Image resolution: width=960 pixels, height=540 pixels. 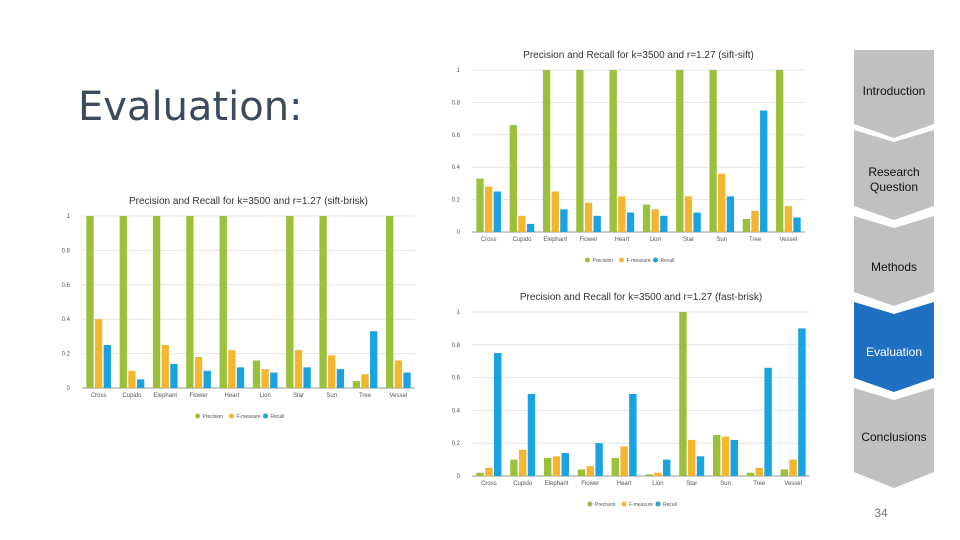 What do you see at coordinates (513, 178) in the screenshot?
I see `bar-precision-cupido` at bounding box center [513, 178].